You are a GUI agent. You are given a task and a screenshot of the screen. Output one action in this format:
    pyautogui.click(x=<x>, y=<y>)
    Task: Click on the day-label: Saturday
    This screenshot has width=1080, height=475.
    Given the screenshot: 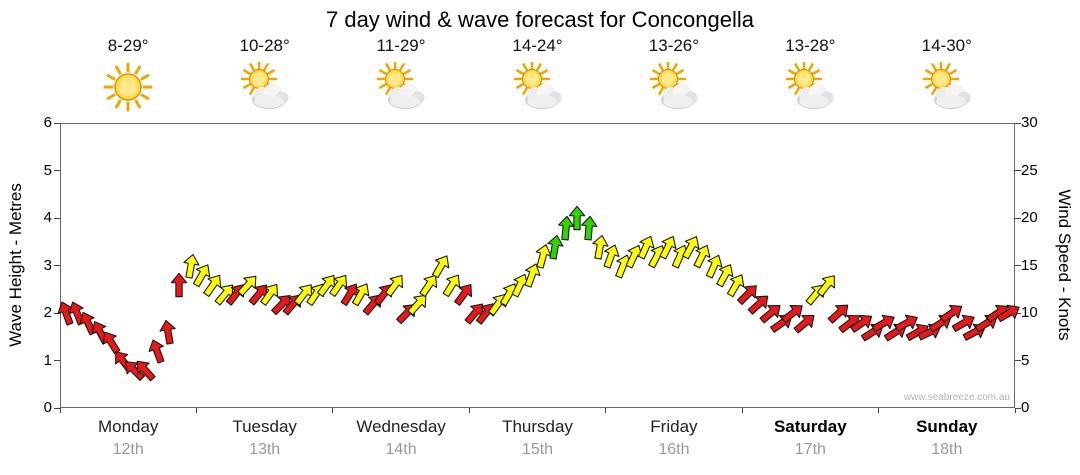 What is the action you would take?
    pyautogui.click(x=810, y=426)
    